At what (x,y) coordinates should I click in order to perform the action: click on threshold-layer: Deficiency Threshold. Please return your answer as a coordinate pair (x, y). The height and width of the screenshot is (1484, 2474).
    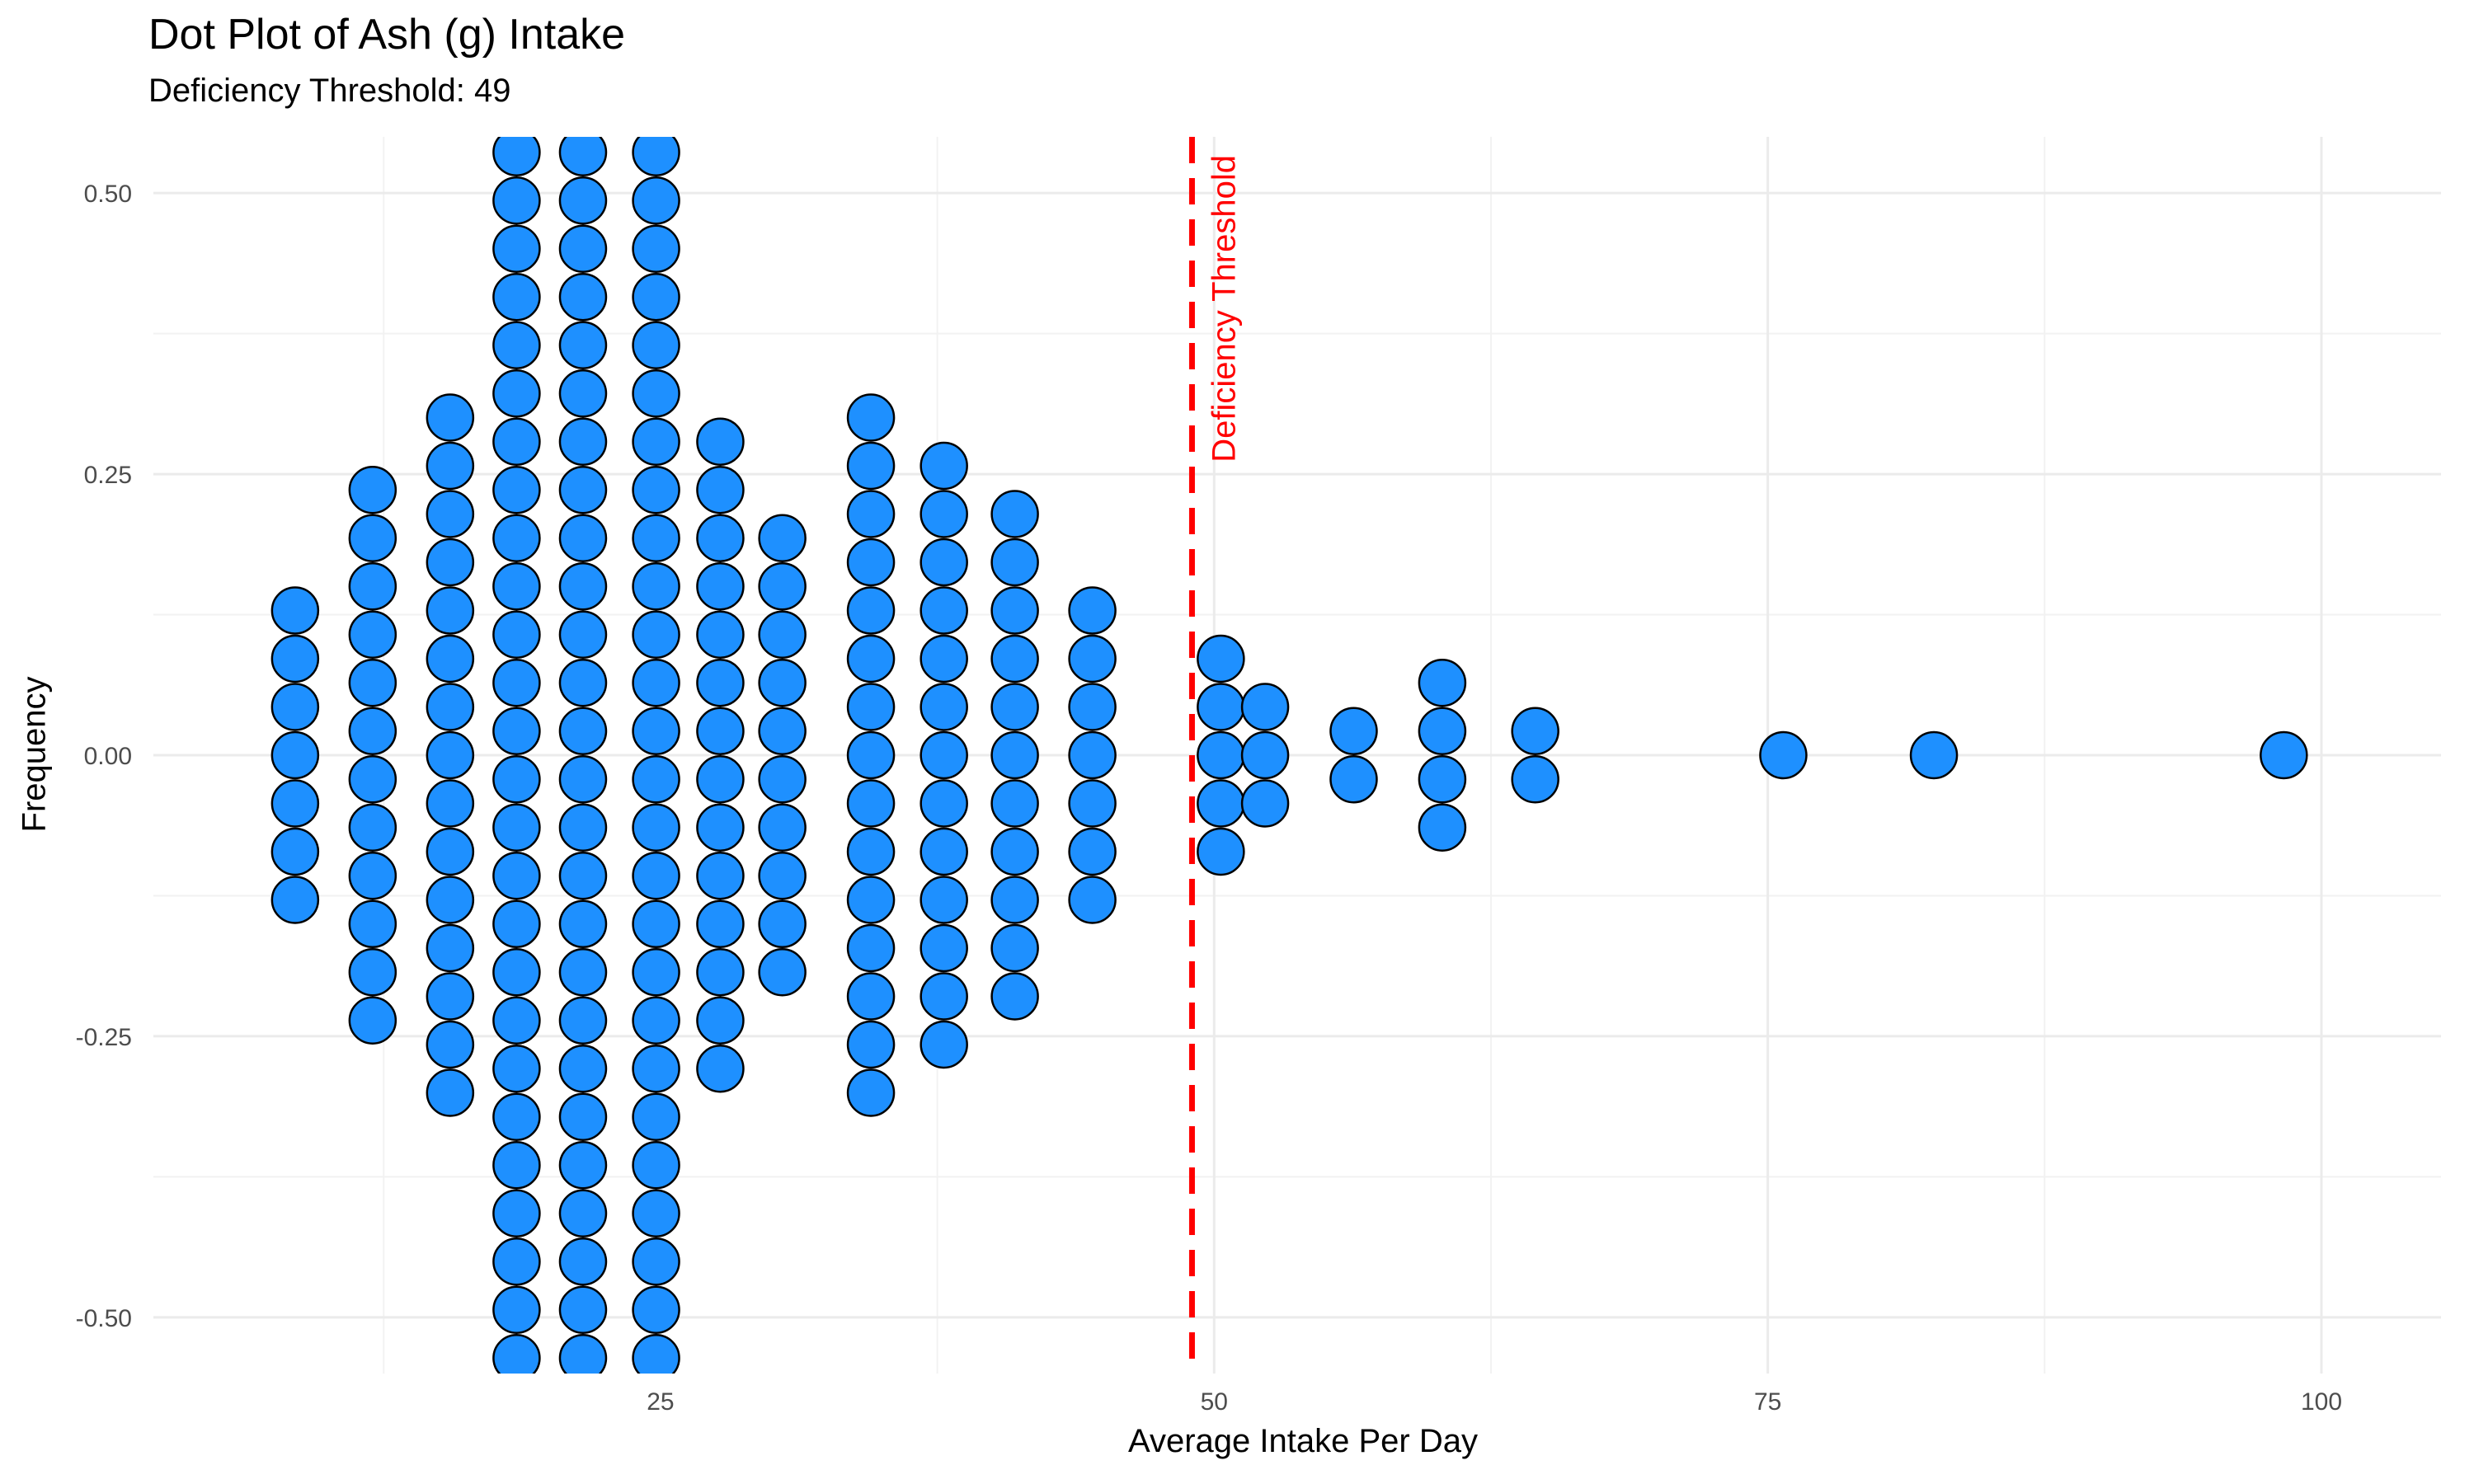
    Looking at the image, I should click on (1215, 755).